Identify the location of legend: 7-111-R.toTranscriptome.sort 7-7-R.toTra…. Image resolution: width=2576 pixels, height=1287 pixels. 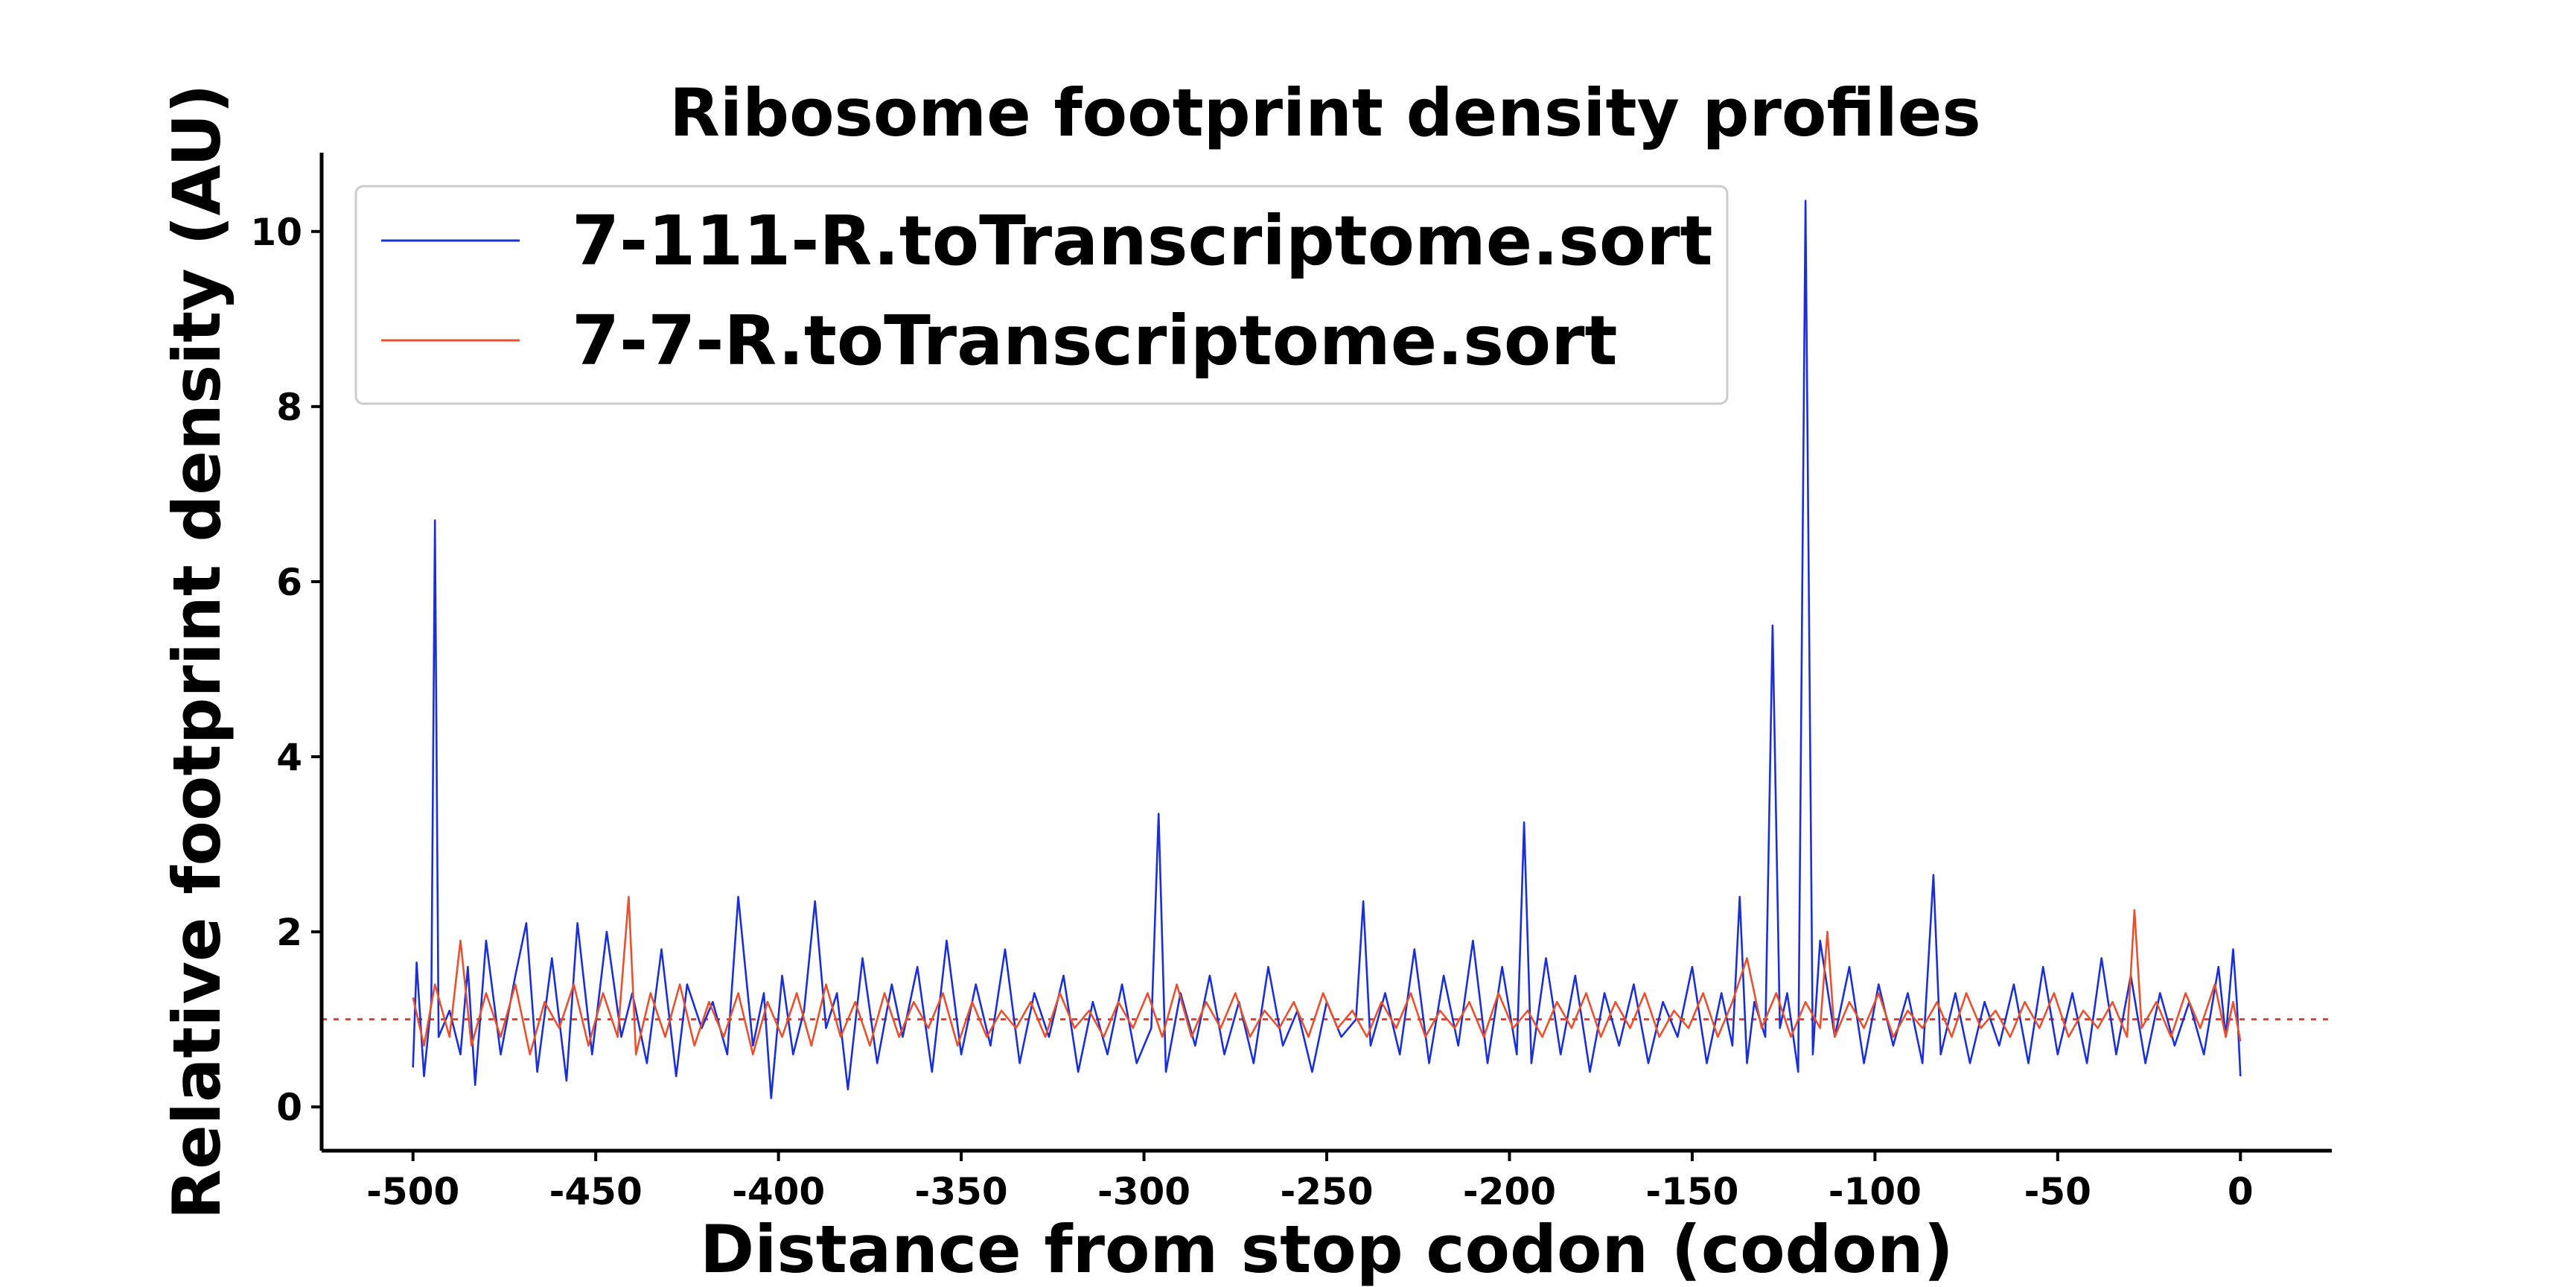
(1041, 295).